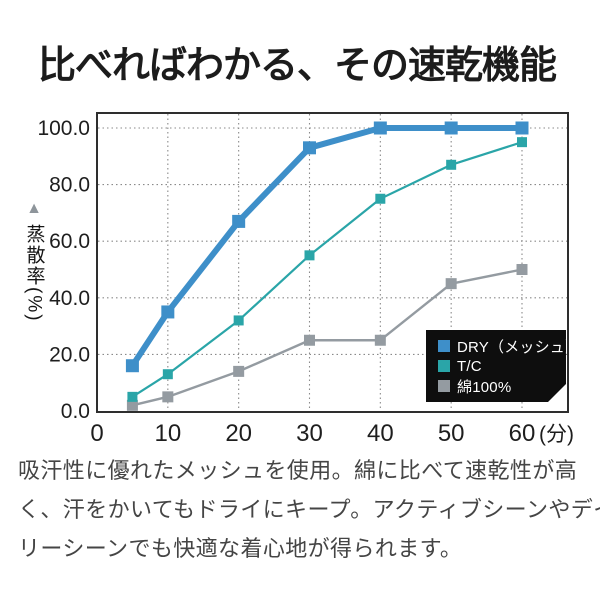  Describe the element at coordinates (132, 396) in the screenshot. I see `marker-series1-x5` at that location.